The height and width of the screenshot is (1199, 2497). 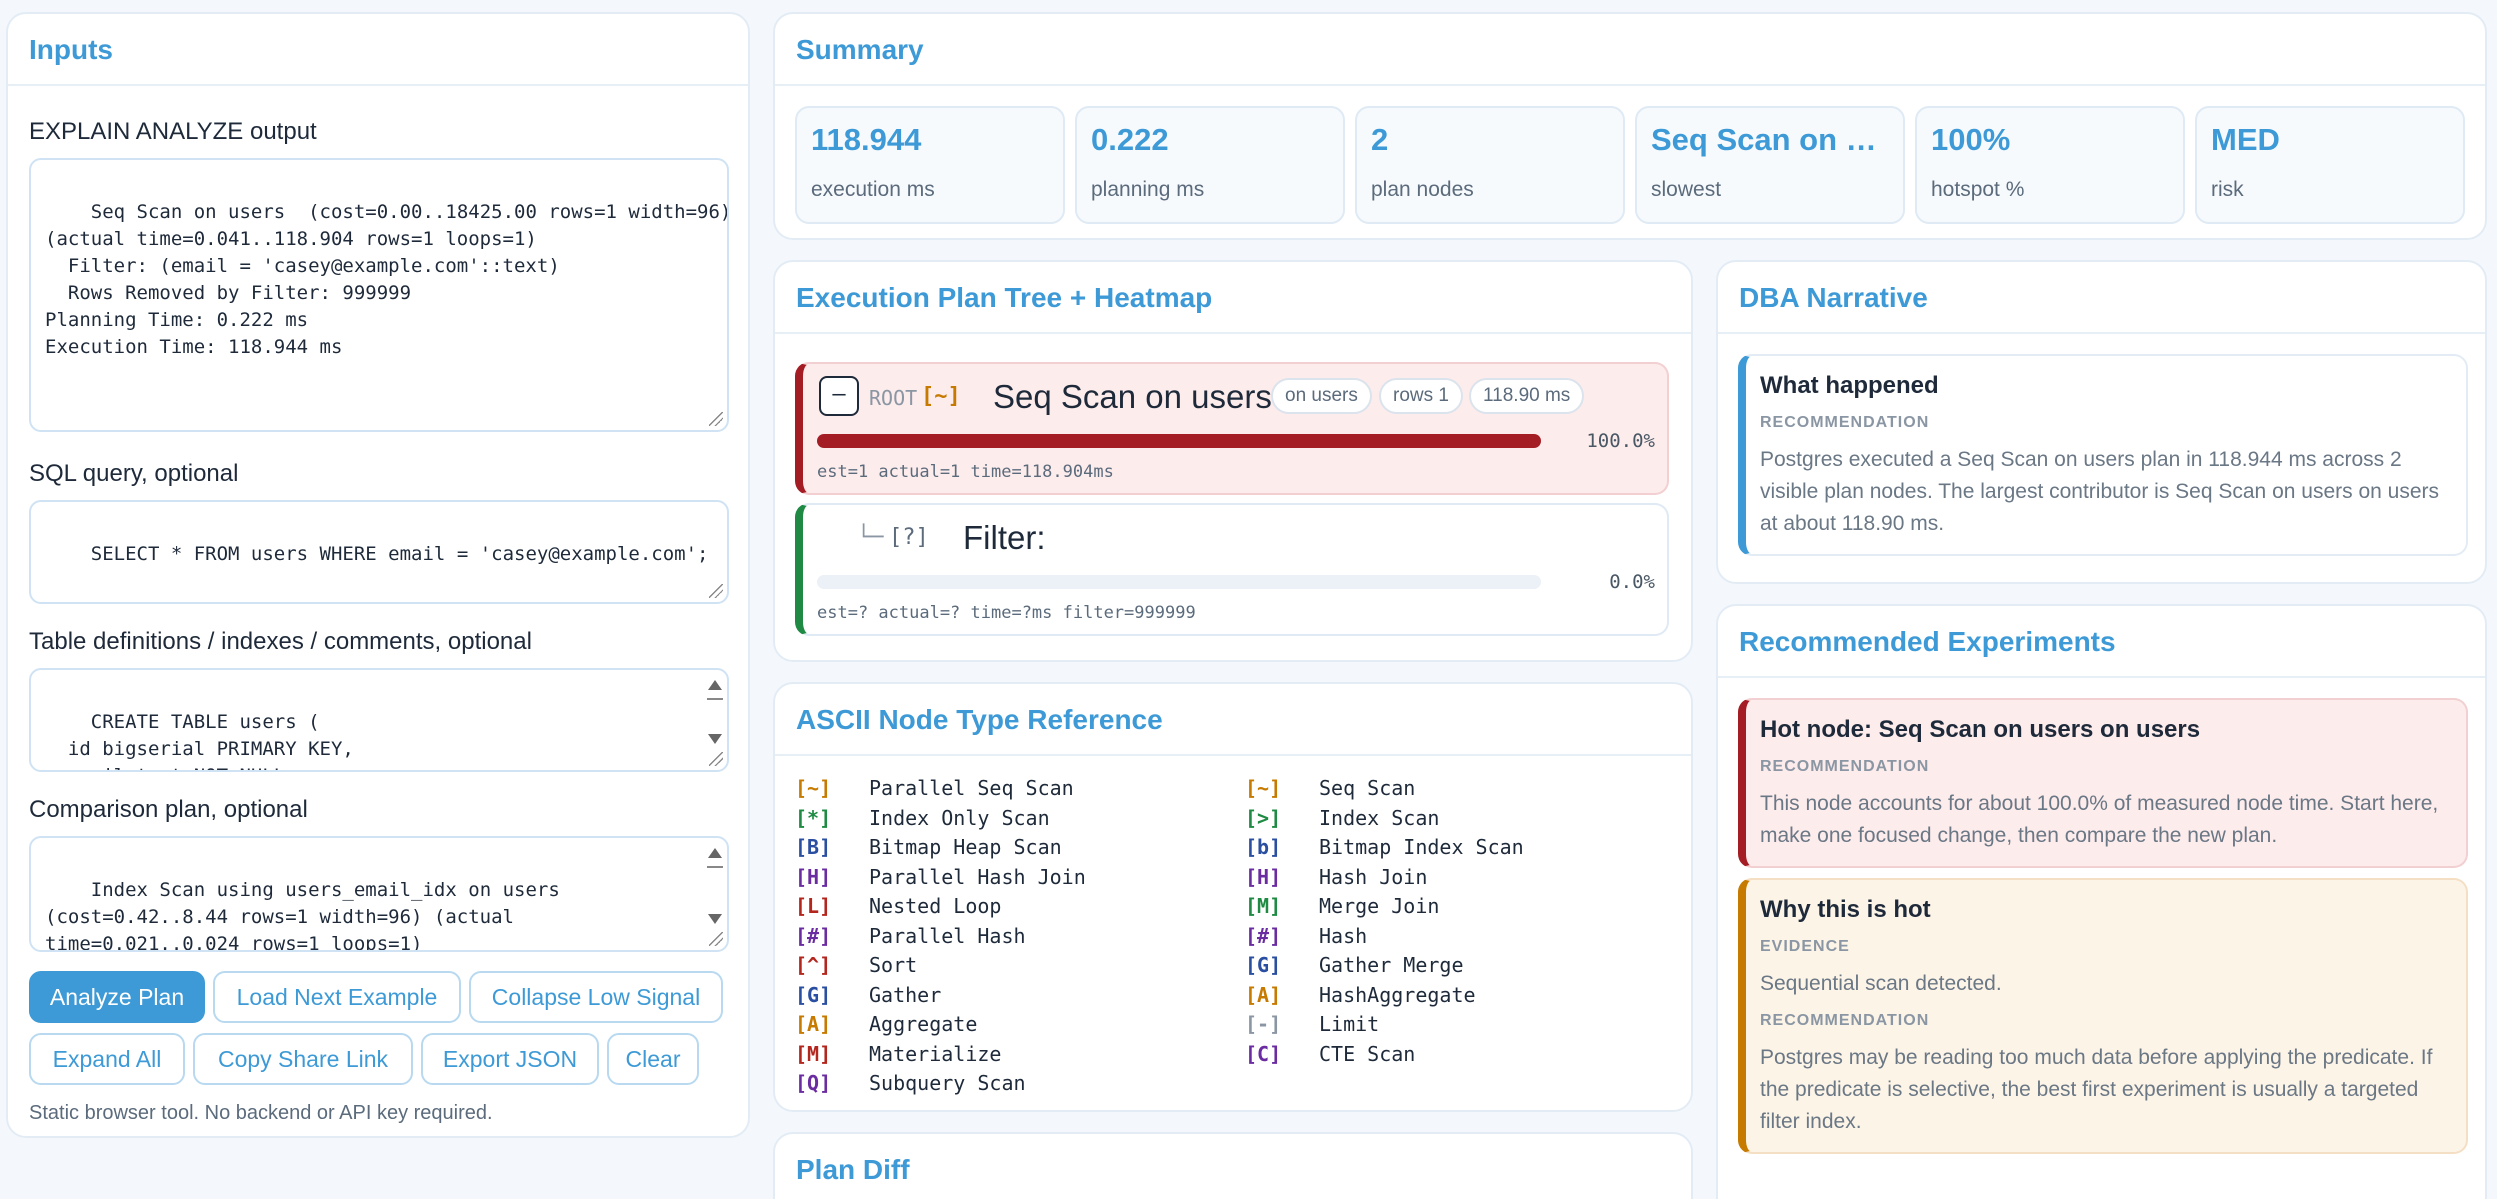 I want to click on export-json-button: Export JSON, so click(x=510, y=1059).